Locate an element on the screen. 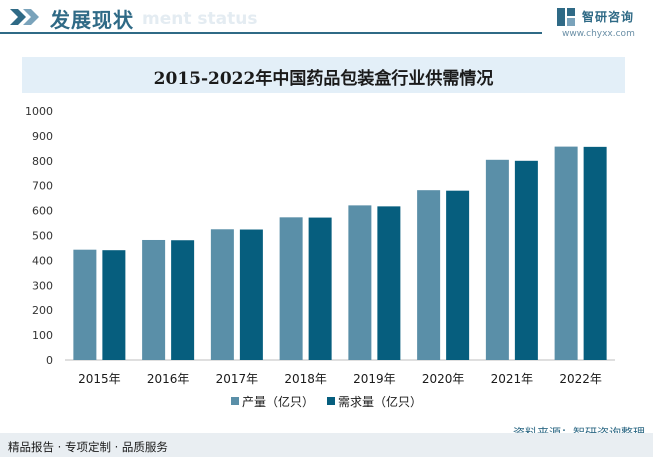  footer-tagline: 精品报告 · 专项定制 · 品质服务 is located at coordinates (88, 447).